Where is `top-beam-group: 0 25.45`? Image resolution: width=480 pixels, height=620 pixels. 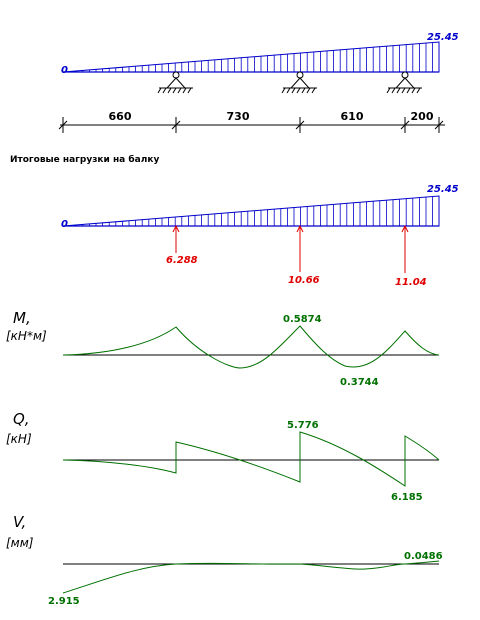 top-beam-group: 0 25.45 is located at coordinates (260, 62).